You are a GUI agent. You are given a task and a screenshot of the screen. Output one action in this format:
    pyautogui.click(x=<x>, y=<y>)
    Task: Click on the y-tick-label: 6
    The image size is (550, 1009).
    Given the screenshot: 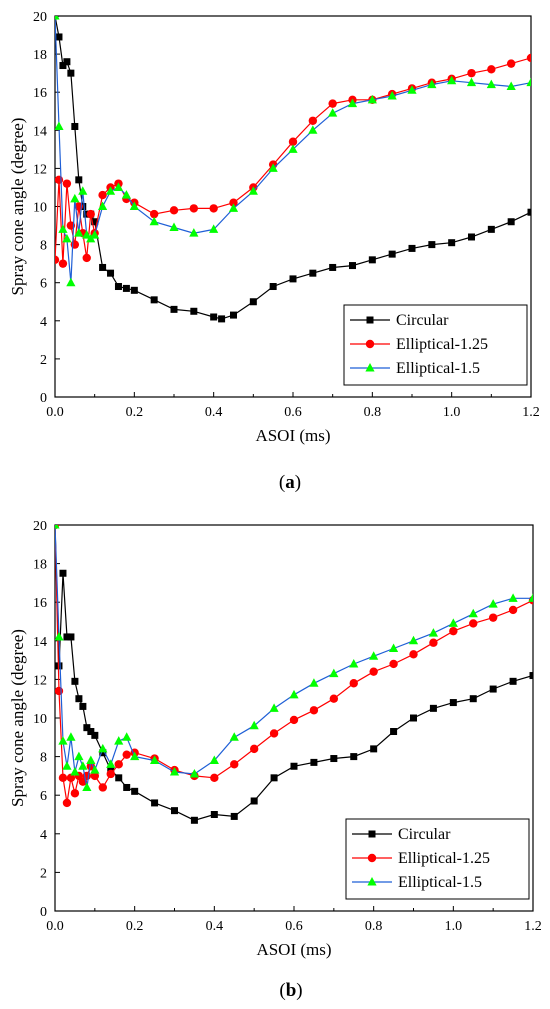 What is the action you would take?
    pyautogui.click(x=43, y=284)
    